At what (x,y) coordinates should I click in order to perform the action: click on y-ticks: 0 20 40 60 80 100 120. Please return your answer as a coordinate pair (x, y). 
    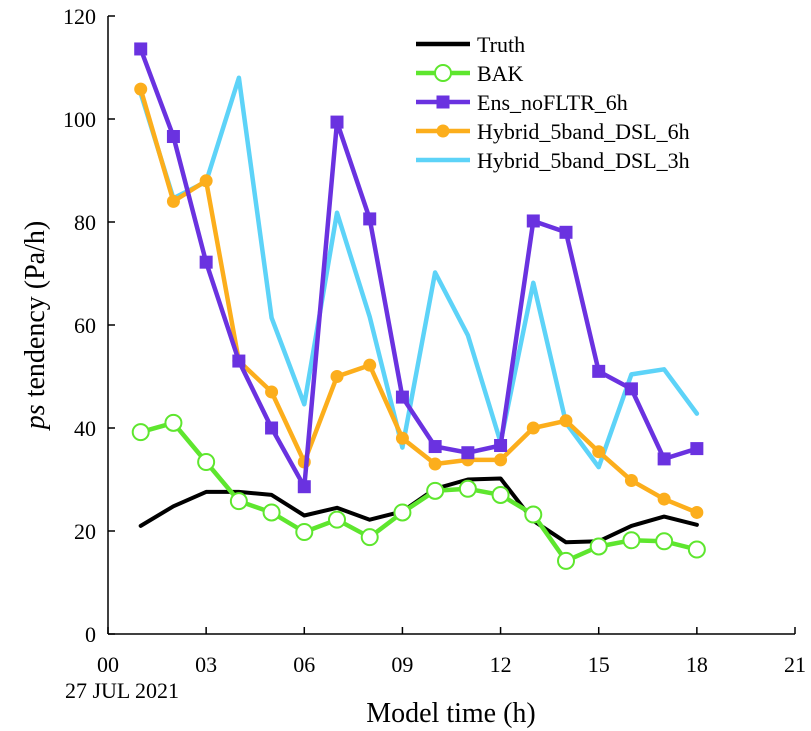
    Looking at the image, I should click on (89, 325).